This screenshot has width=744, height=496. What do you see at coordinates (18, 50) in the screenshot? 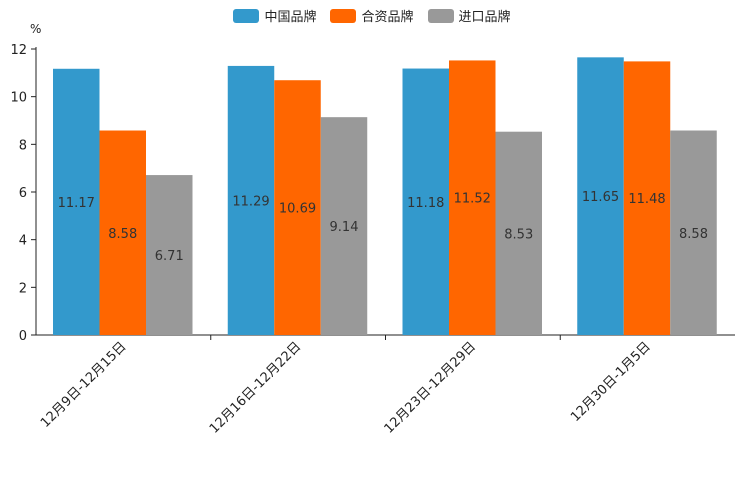
I see `y-tick-label-12: 12` at bounding box center [18, 50].